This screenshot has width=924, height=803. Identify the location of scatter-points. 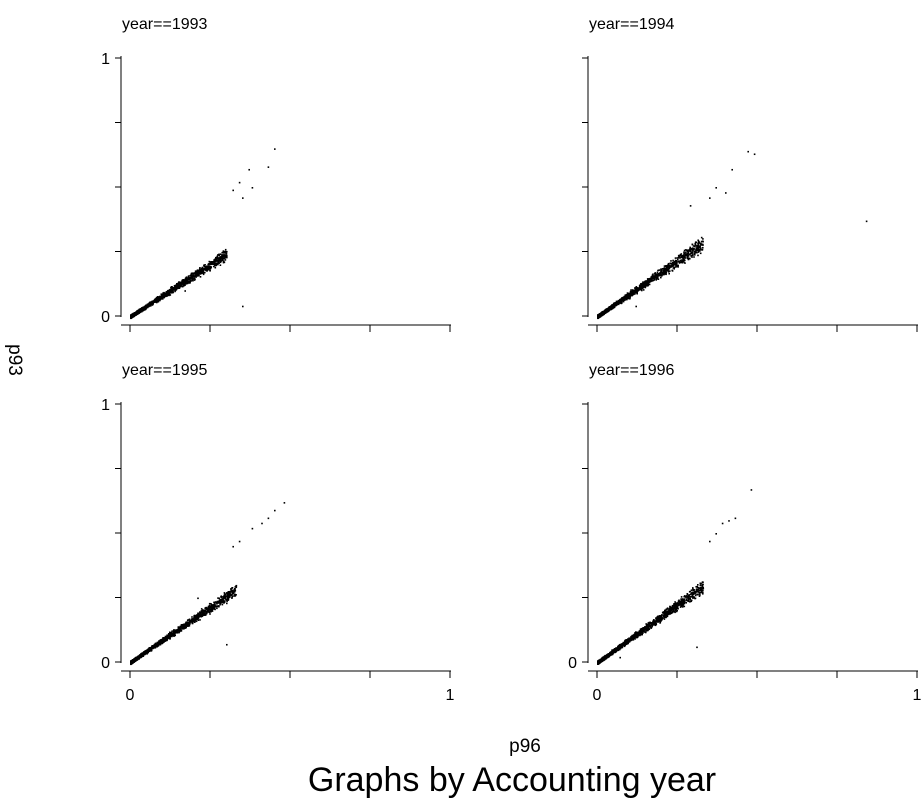
(208, 584).